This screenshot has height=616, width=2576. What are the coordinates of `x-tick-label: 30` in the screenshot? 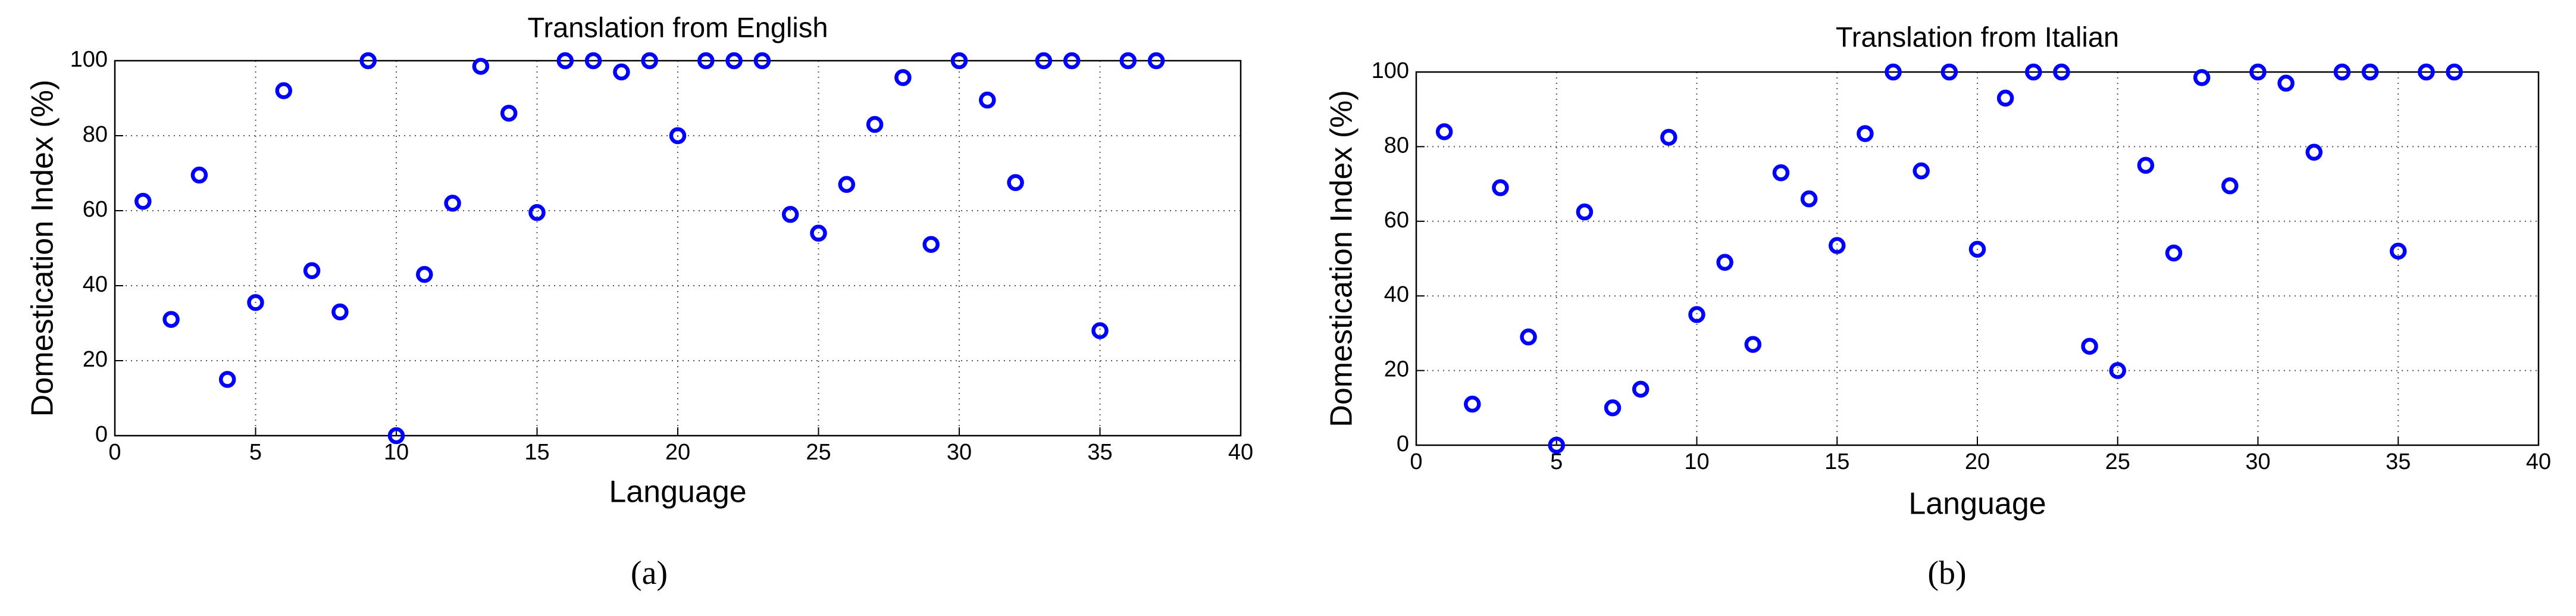 It's located at (959, 452).